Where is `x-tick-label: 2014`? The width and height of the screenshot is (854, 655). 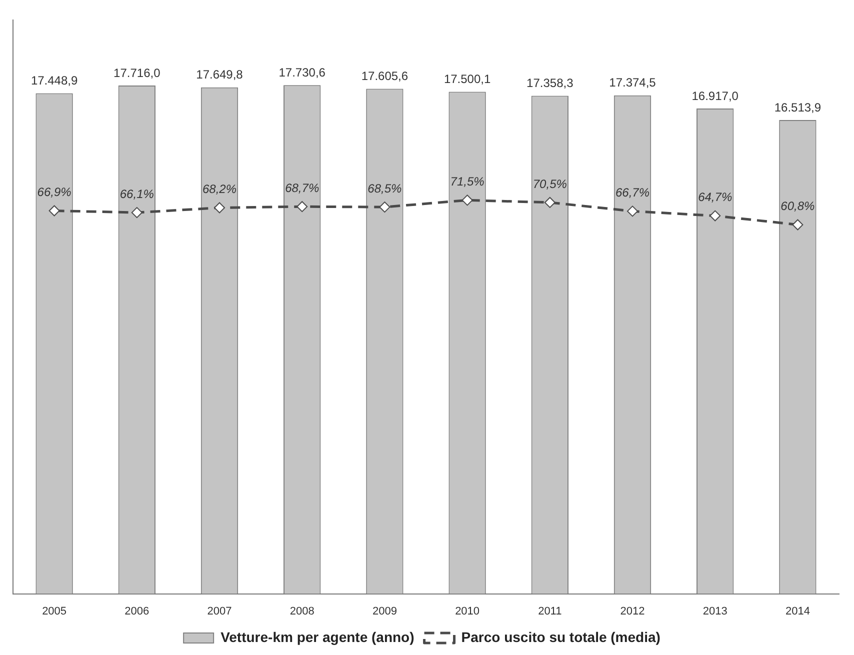 x-tick-label: 2014 is located at coordinates (797, 611).